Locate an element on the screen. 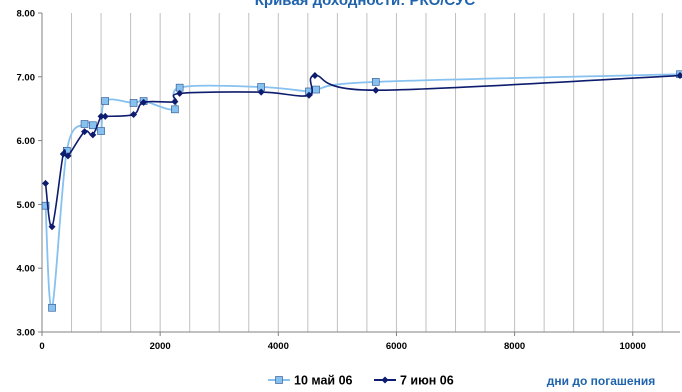 The width and height of the screenshot is (682, 392). x-tick-label: 6000 is located at coordinates (396, 346).